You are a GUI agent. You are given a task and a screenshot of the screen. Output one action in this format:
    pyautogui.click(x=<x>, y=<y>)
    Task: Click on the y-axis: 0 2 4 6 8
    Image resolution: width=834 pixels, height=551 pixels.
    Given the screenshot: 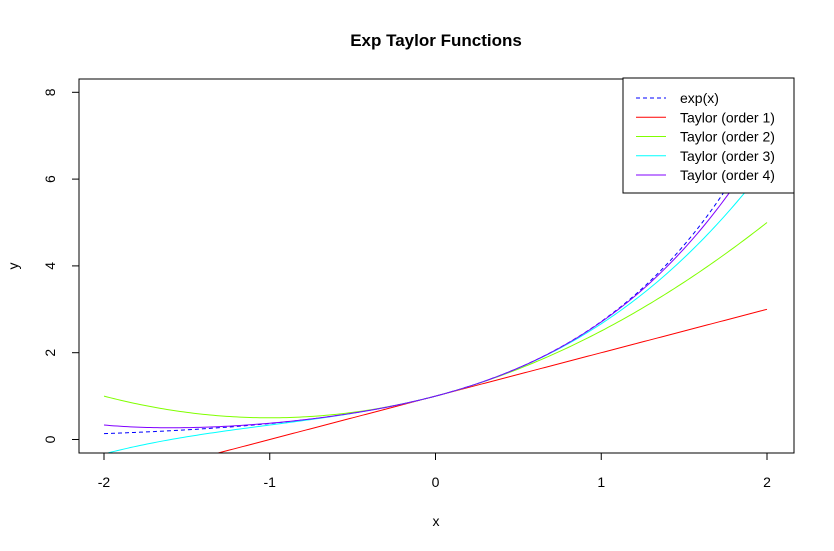 What is the action you would take?
    pyautogui.click(x=61, y=265)
    